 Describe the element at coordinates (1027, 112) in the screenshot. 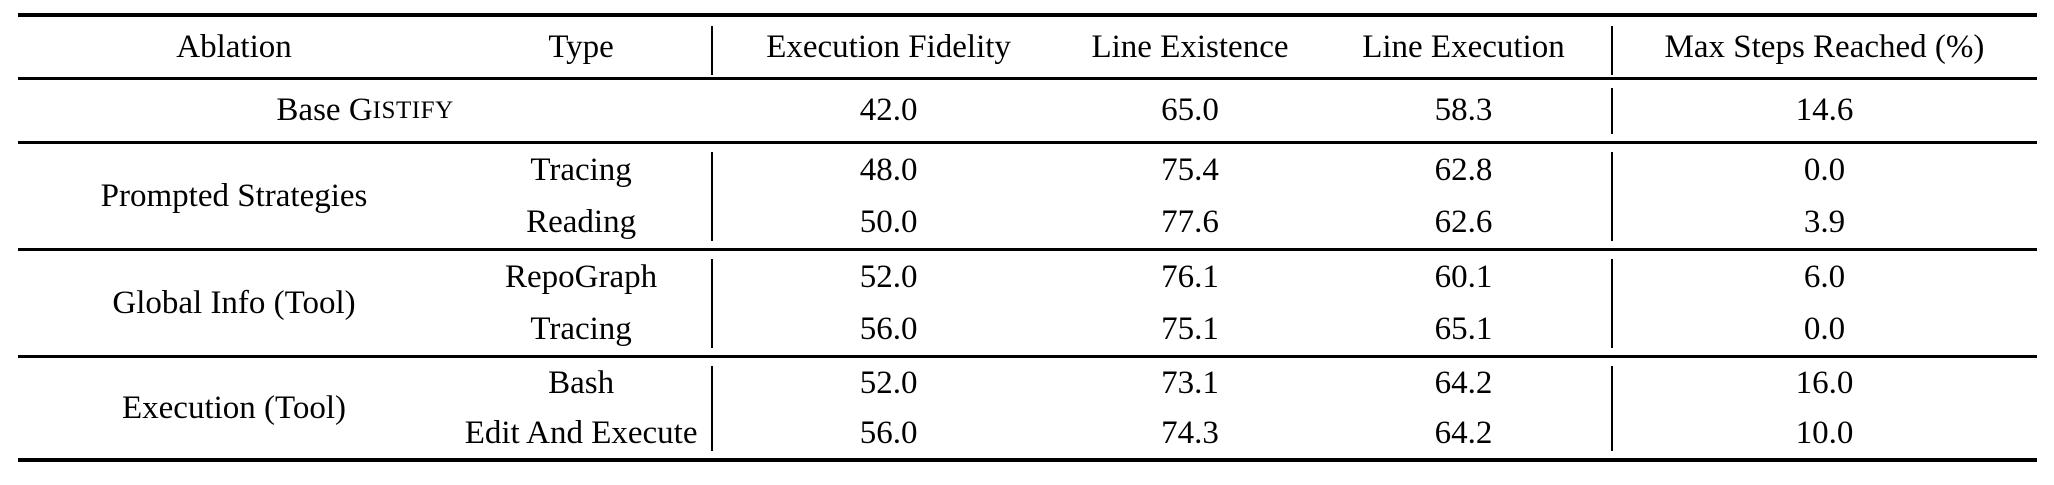

I see `base-gistify-row: Base G ISTIFY 42.0 65.0 58.3 14.6` at that location.